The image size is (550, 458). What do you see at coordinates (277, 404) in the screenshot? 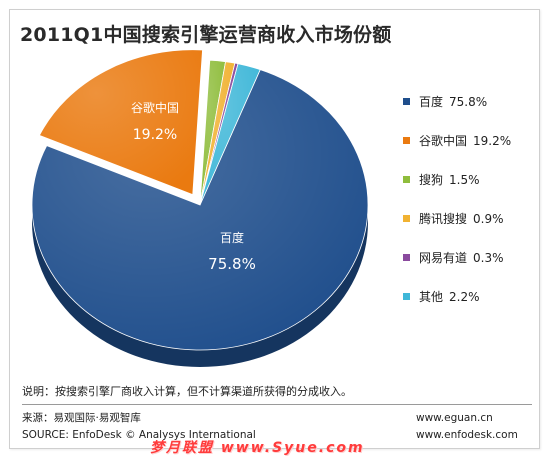
I see `footer-divider` at bounding box center [277, 404].